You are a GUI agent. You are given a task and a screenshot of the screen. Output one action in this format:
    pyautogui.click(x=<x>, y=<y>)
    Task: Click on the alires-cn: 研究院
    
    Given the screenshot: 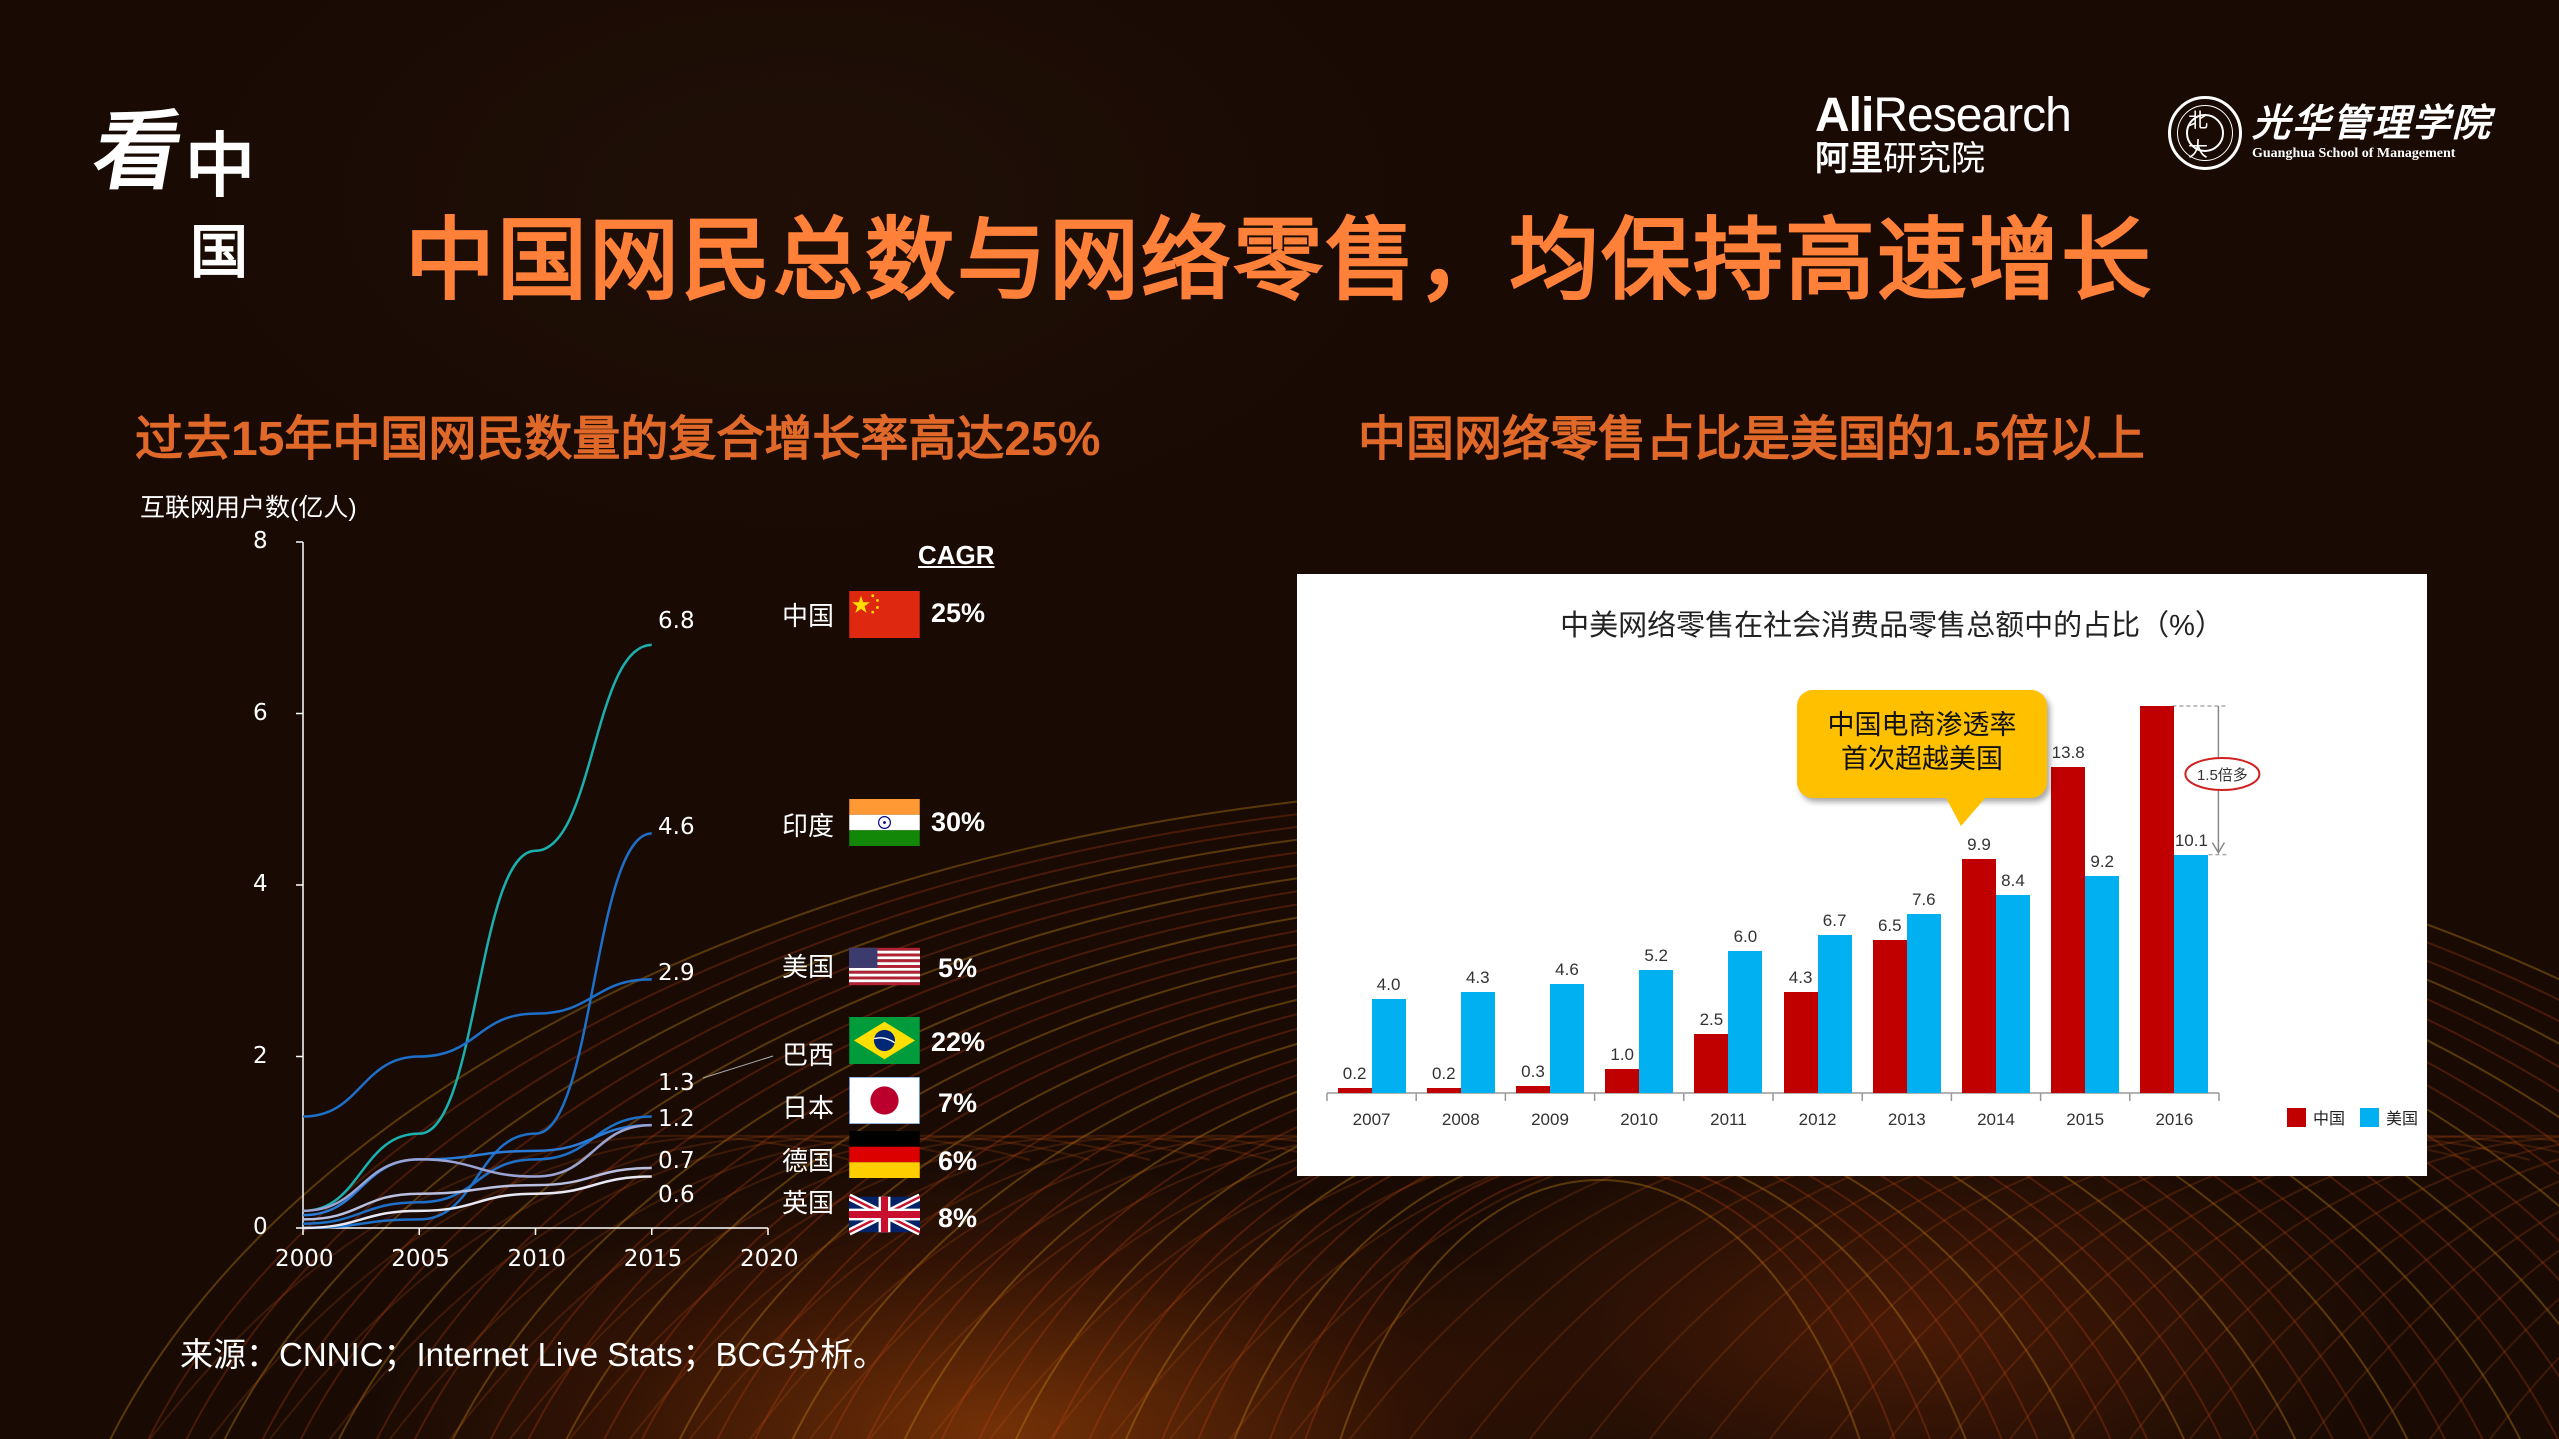 What is the action you would take?
    pyautogui.click(x=1934, y=159)
    